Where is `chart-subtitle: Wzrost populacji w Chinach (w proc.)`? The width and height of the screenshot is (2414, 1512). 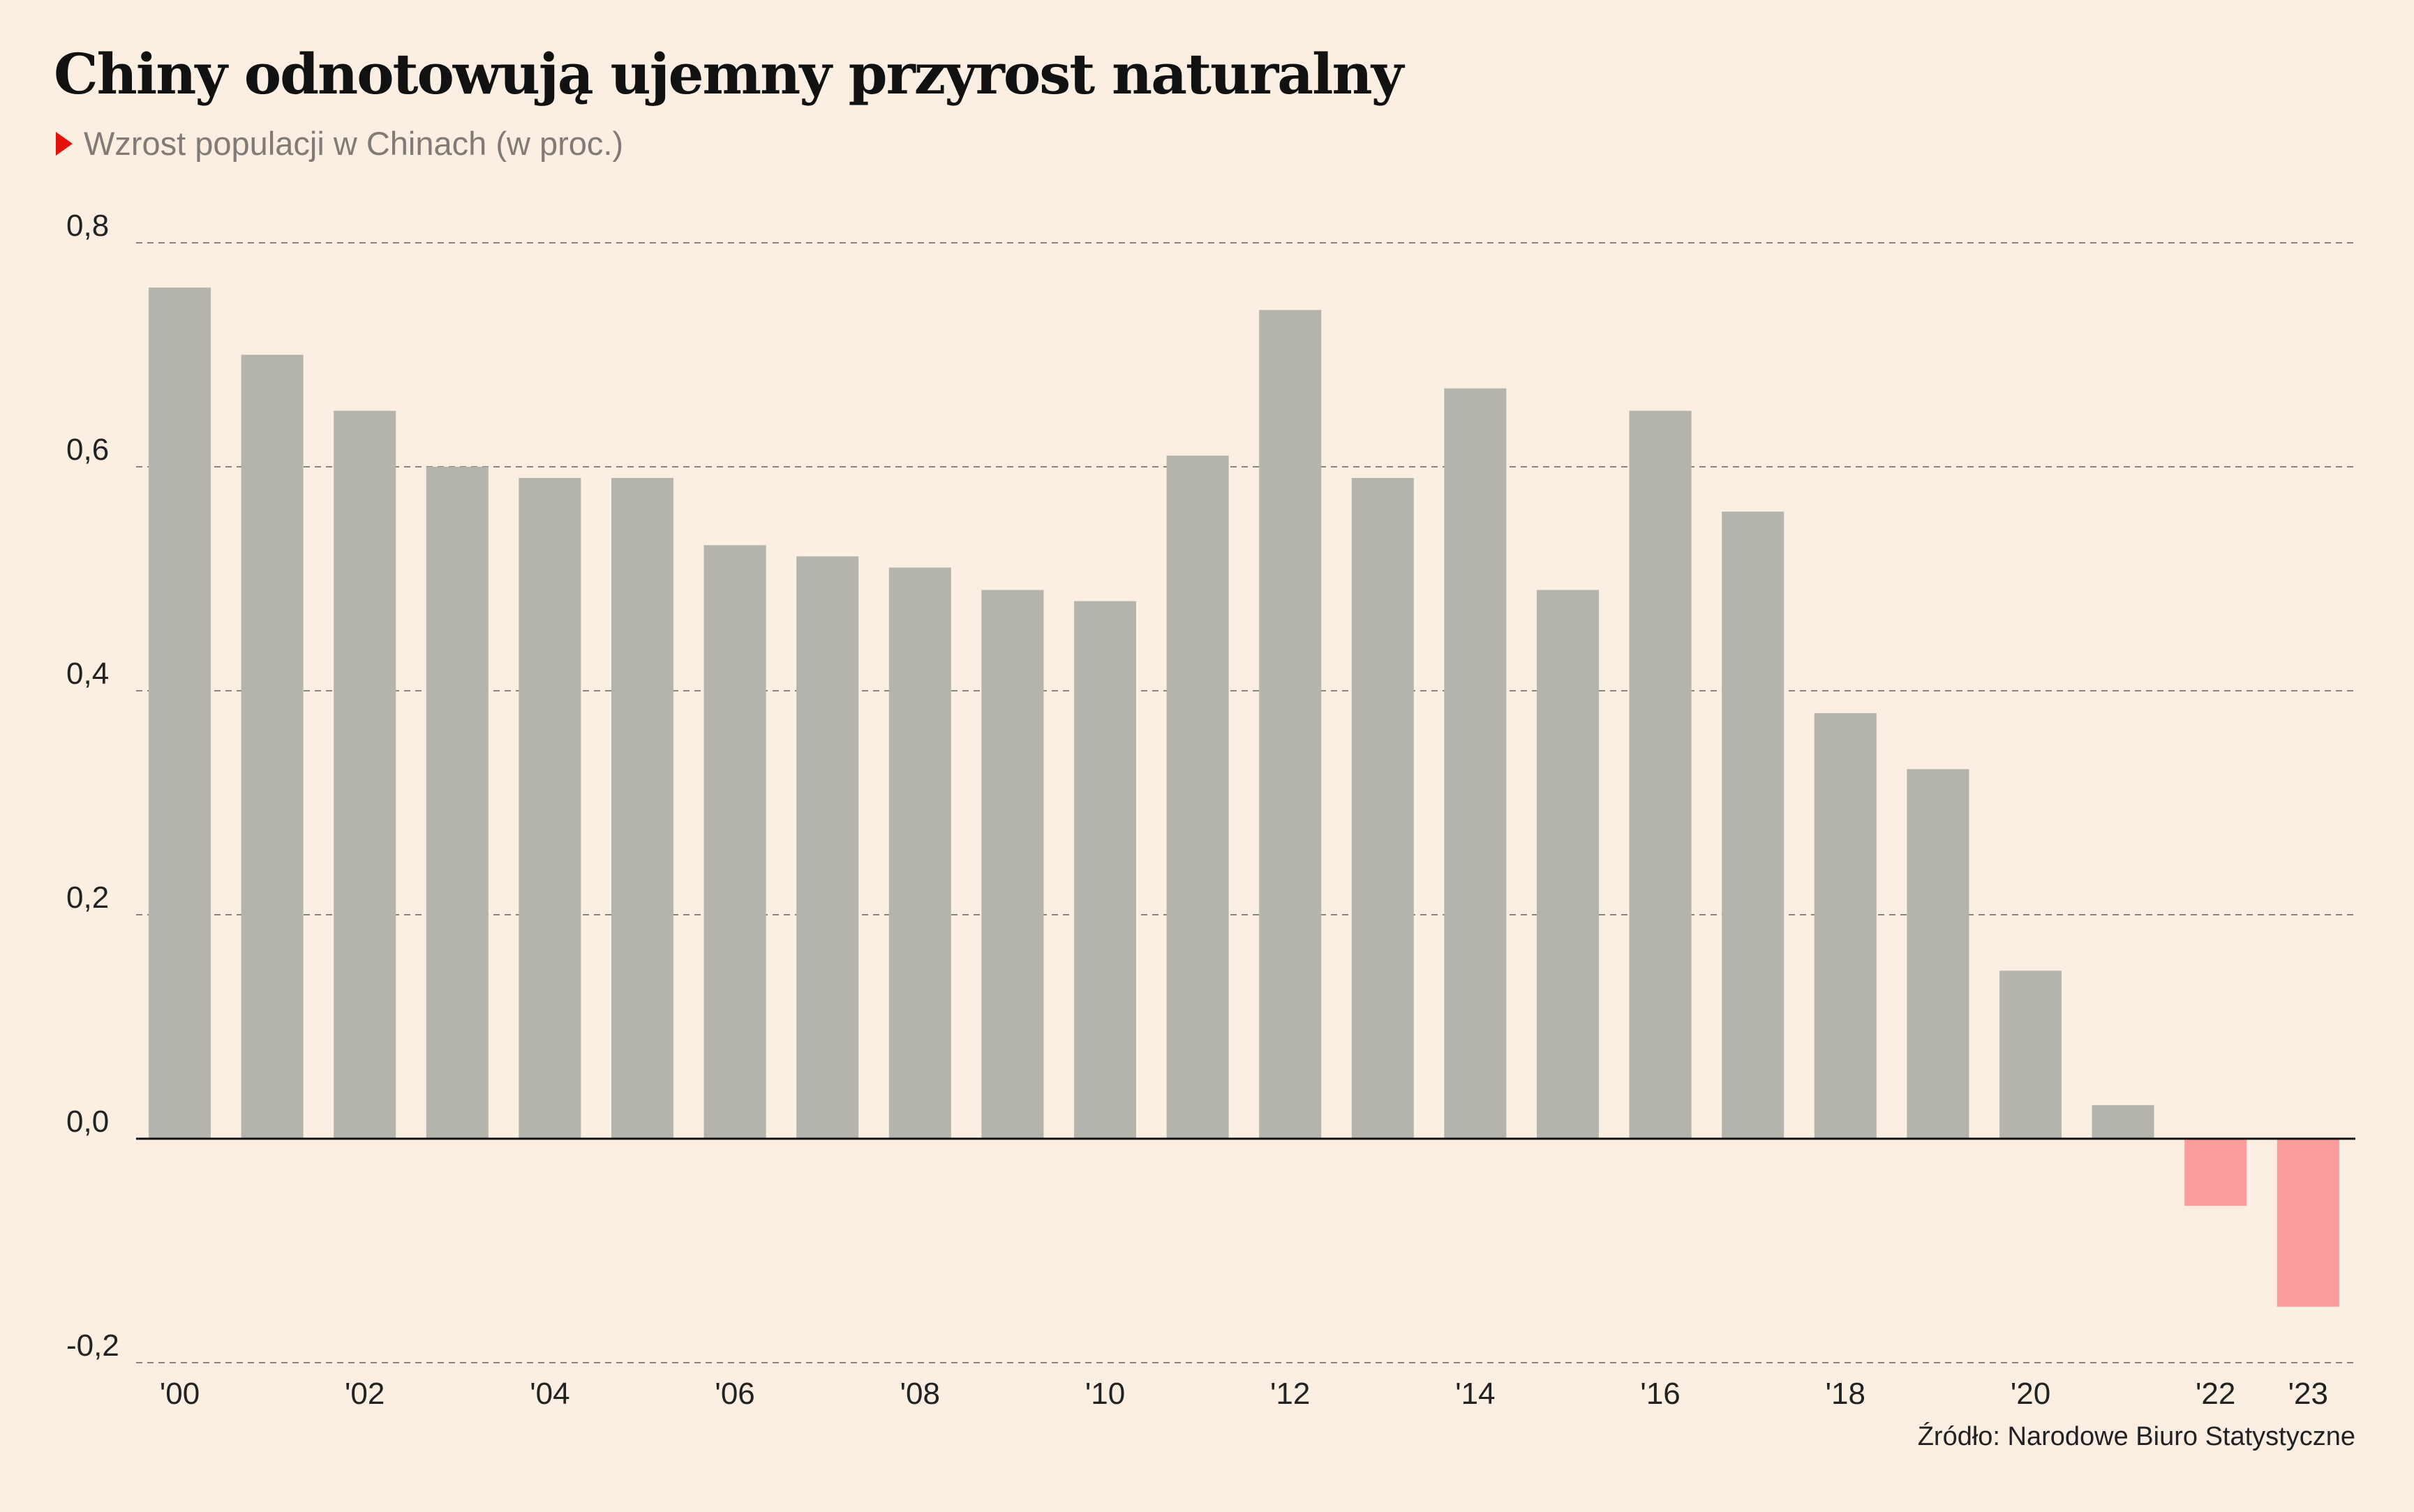
chart-subtitle: Wzrost populacji w Chinach (w proc.) is located at coordinates (339, 144).